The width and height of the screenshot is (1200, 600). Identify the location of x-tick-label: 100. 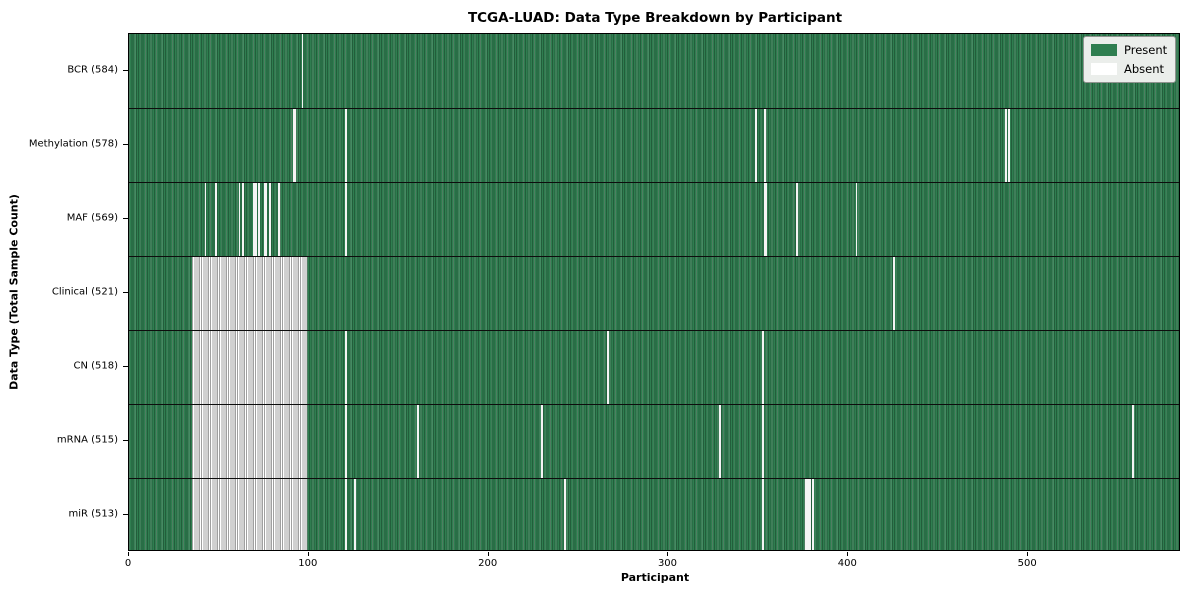
(308, 563).